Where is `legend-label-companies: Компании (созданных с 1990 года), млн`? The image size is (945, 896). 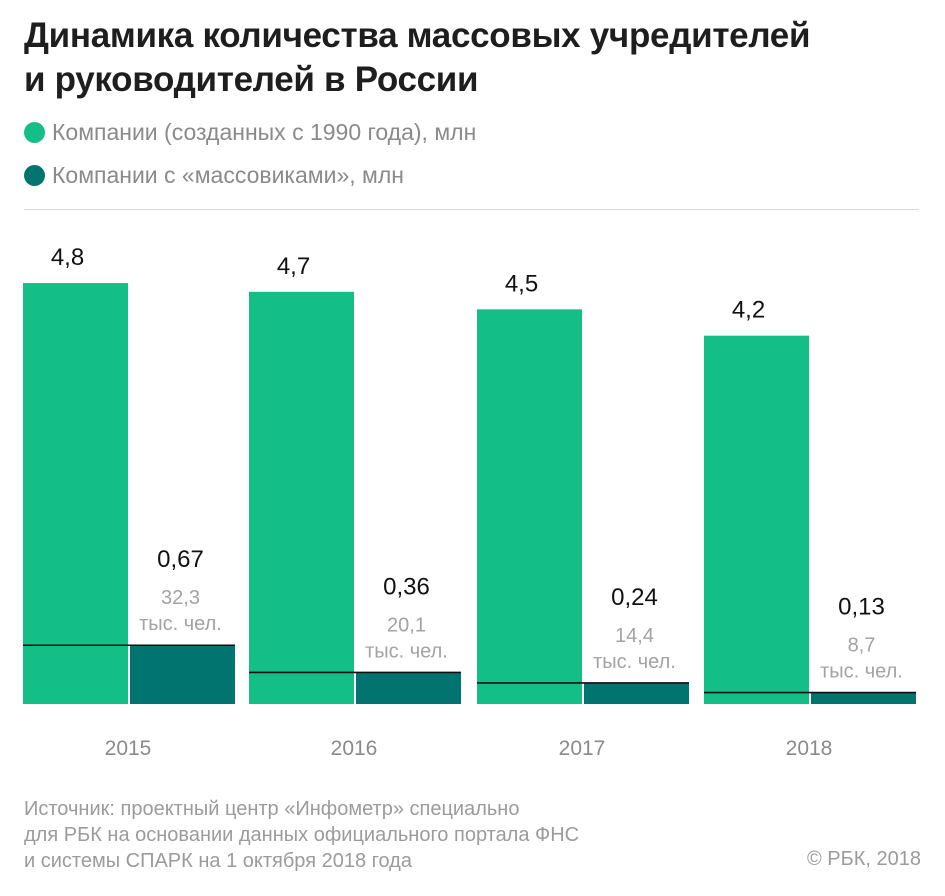 legend-label-companies: Компании (созданных с 1990 года), млн is located at coordinates (264, 132).